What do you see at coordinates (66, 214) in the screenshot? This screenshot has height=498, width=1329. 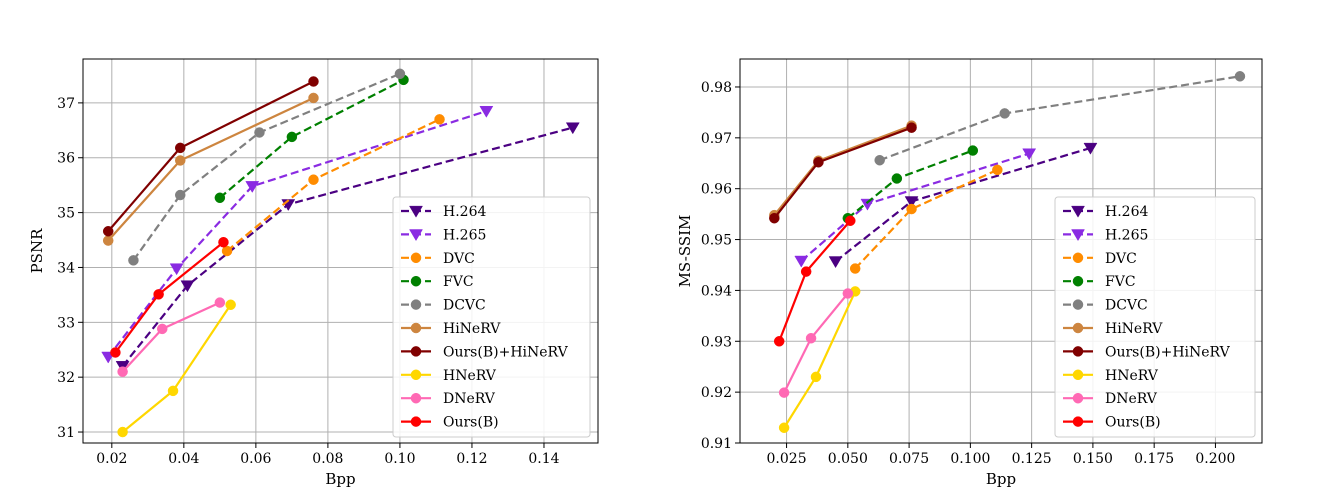 I see `y-tick-label: 35` at bounding box center [66, 214].